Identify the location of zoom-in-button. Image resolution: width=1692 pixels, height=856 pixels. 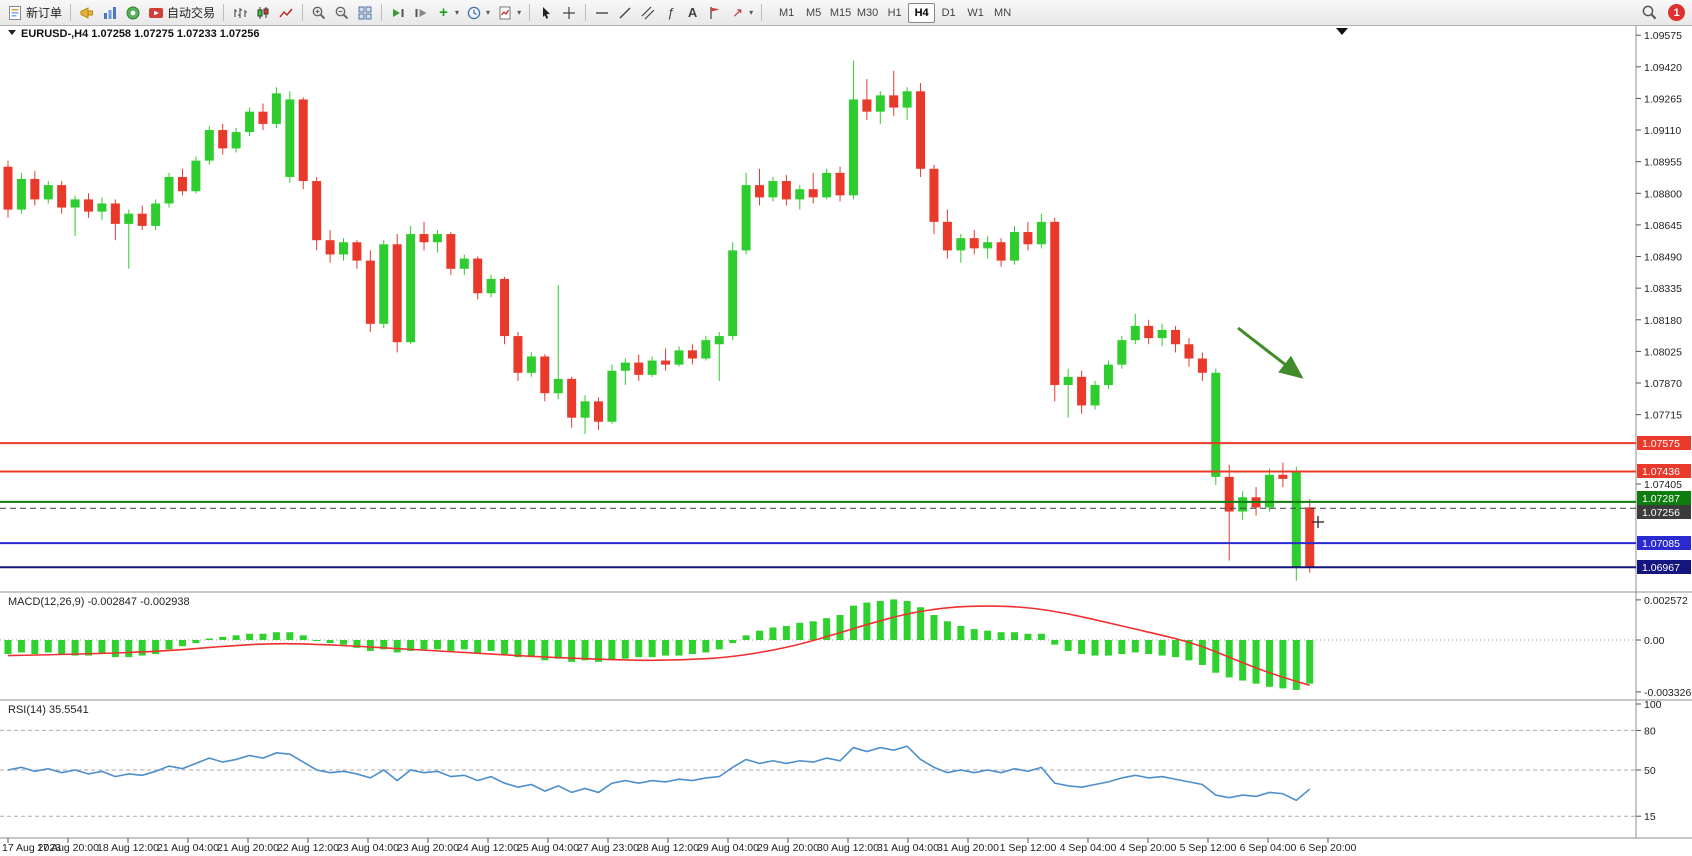
(319, 13).